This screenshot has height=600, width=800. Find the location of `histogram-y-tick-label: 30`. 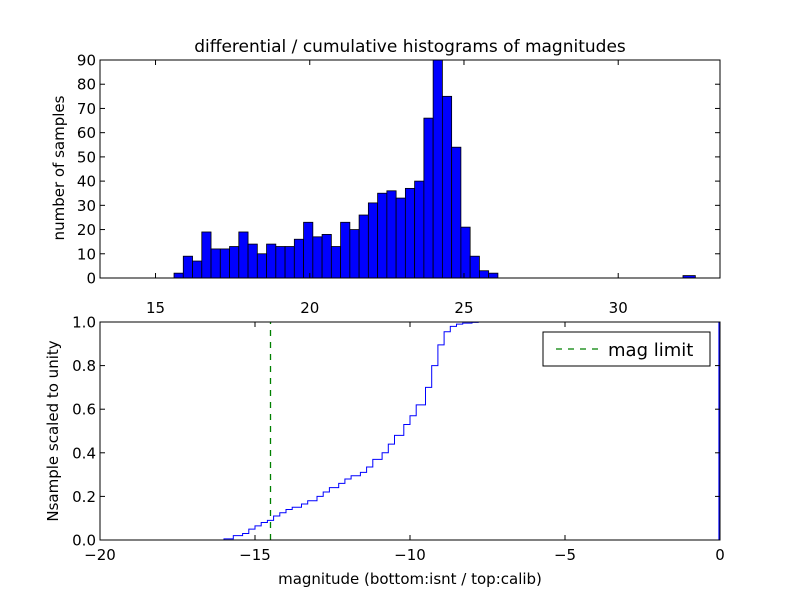

histogram-y-tick-label: 30 is located at coordinates (86, 206).